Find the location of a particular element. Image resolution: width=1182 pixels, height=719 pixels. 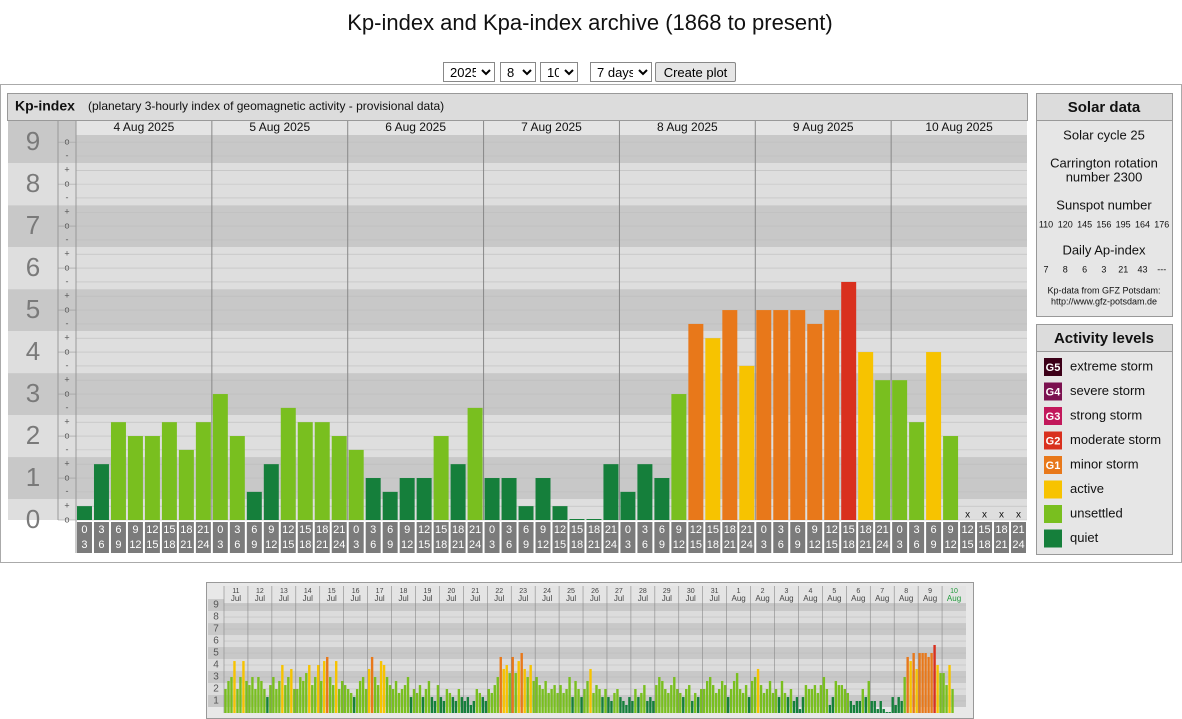

mini-day-label: 31 is located at coordinates (715, 591).